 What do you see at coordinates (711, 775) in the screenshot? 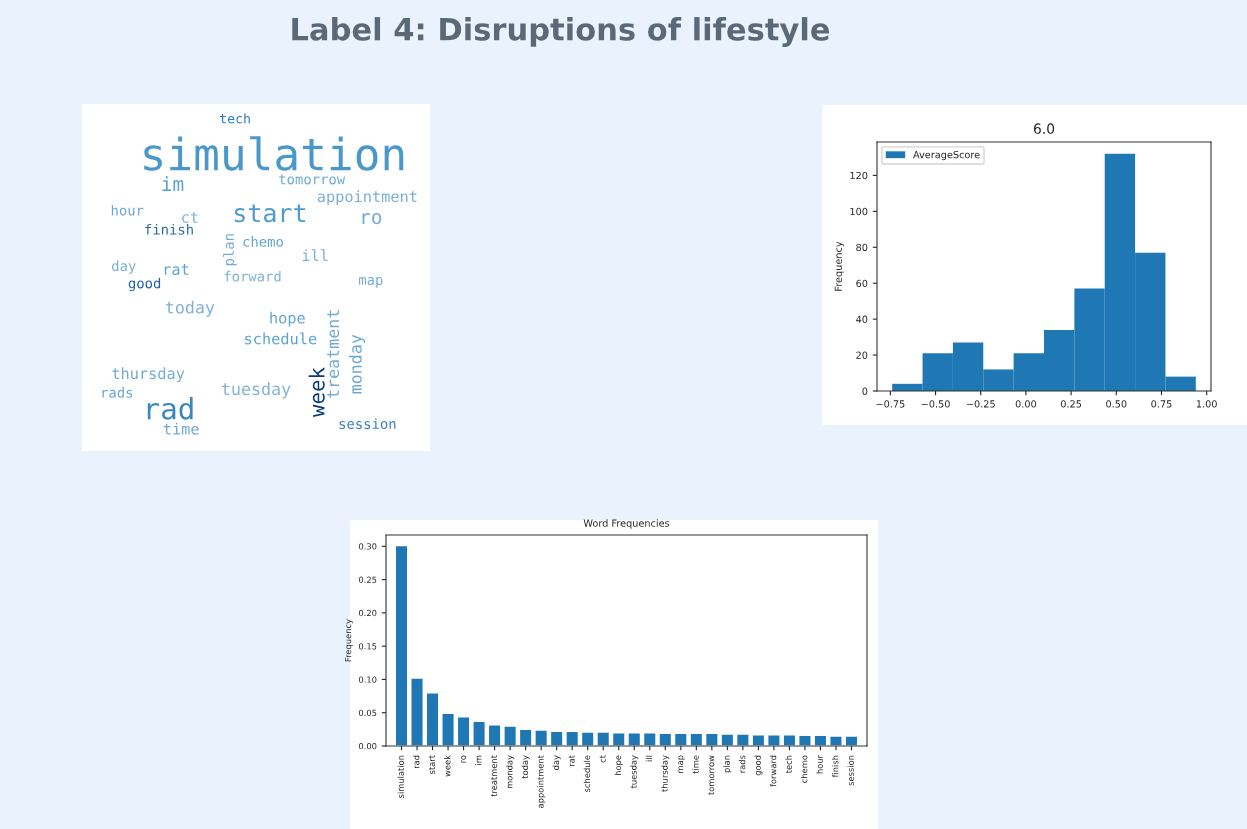
I see `x-tick-label: tomorrow` at bounding box center [711, 775].